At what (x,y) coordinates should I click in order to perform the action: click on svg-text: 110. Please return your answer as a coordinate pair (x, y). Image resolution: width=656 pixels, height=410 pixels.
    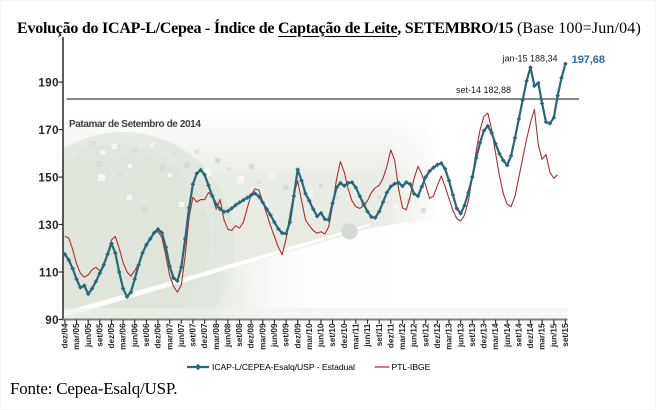
    Looking at the image, I should click on (49, 274).